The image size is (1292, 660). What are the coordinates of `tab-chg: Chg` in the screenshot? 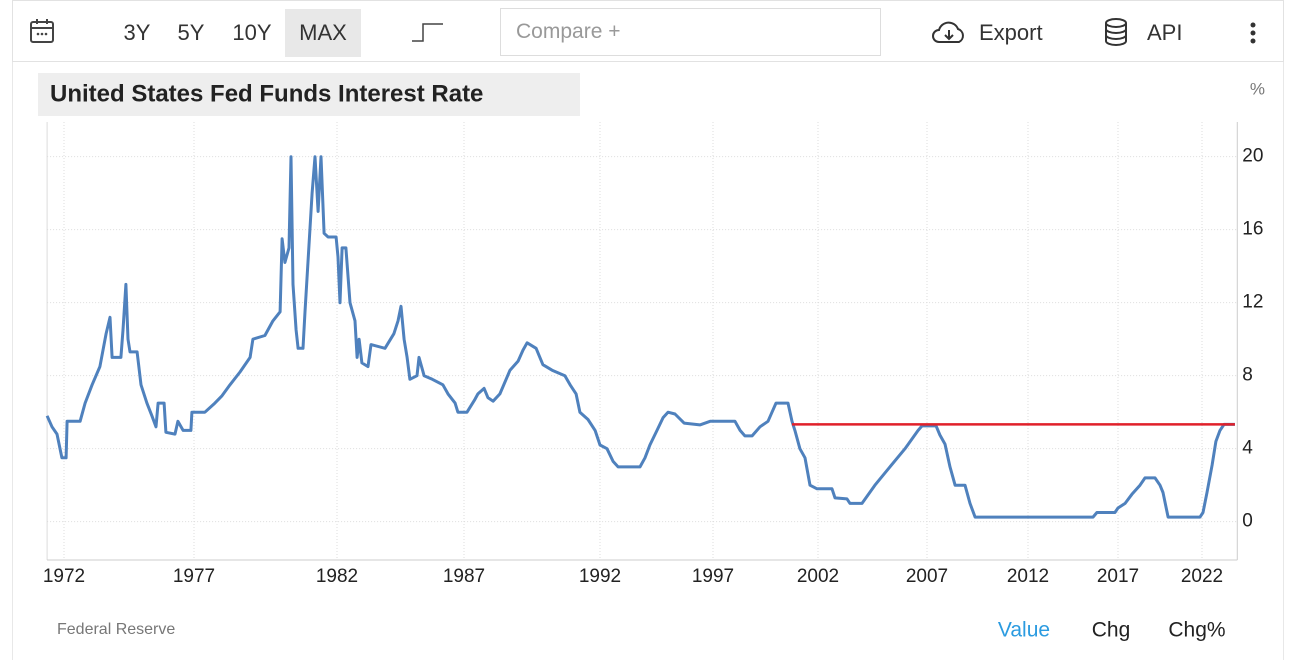 It's located at (1111, 630).